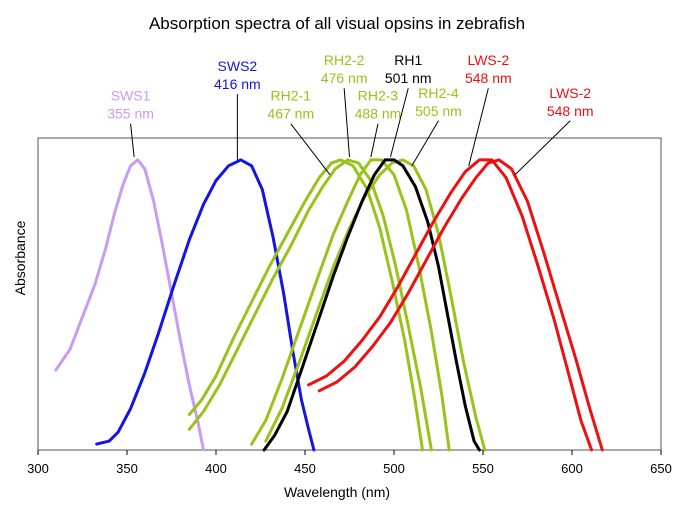  I want to click on x-axis-label: Wavelength (nm), so click(337, 492).